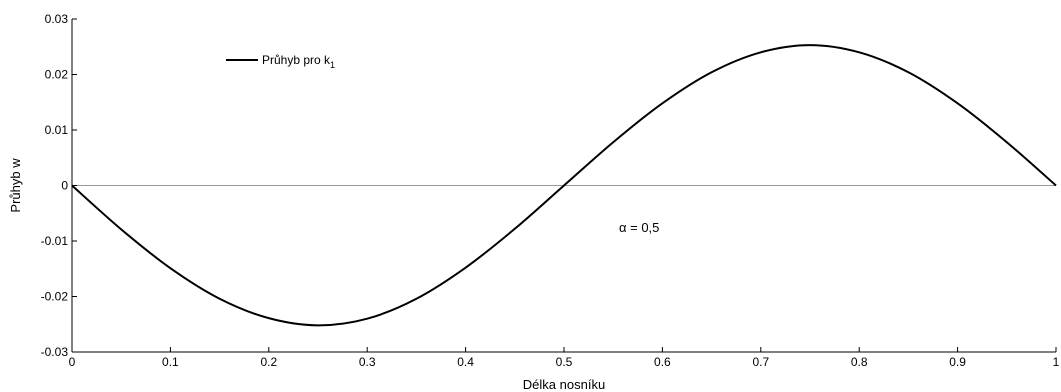 This screenshot has height=392, width=1061. What do you see at coordinates (64, 186) in the screenshot?
I see `y-tick-label: 0` at bounding box center [64, 186].